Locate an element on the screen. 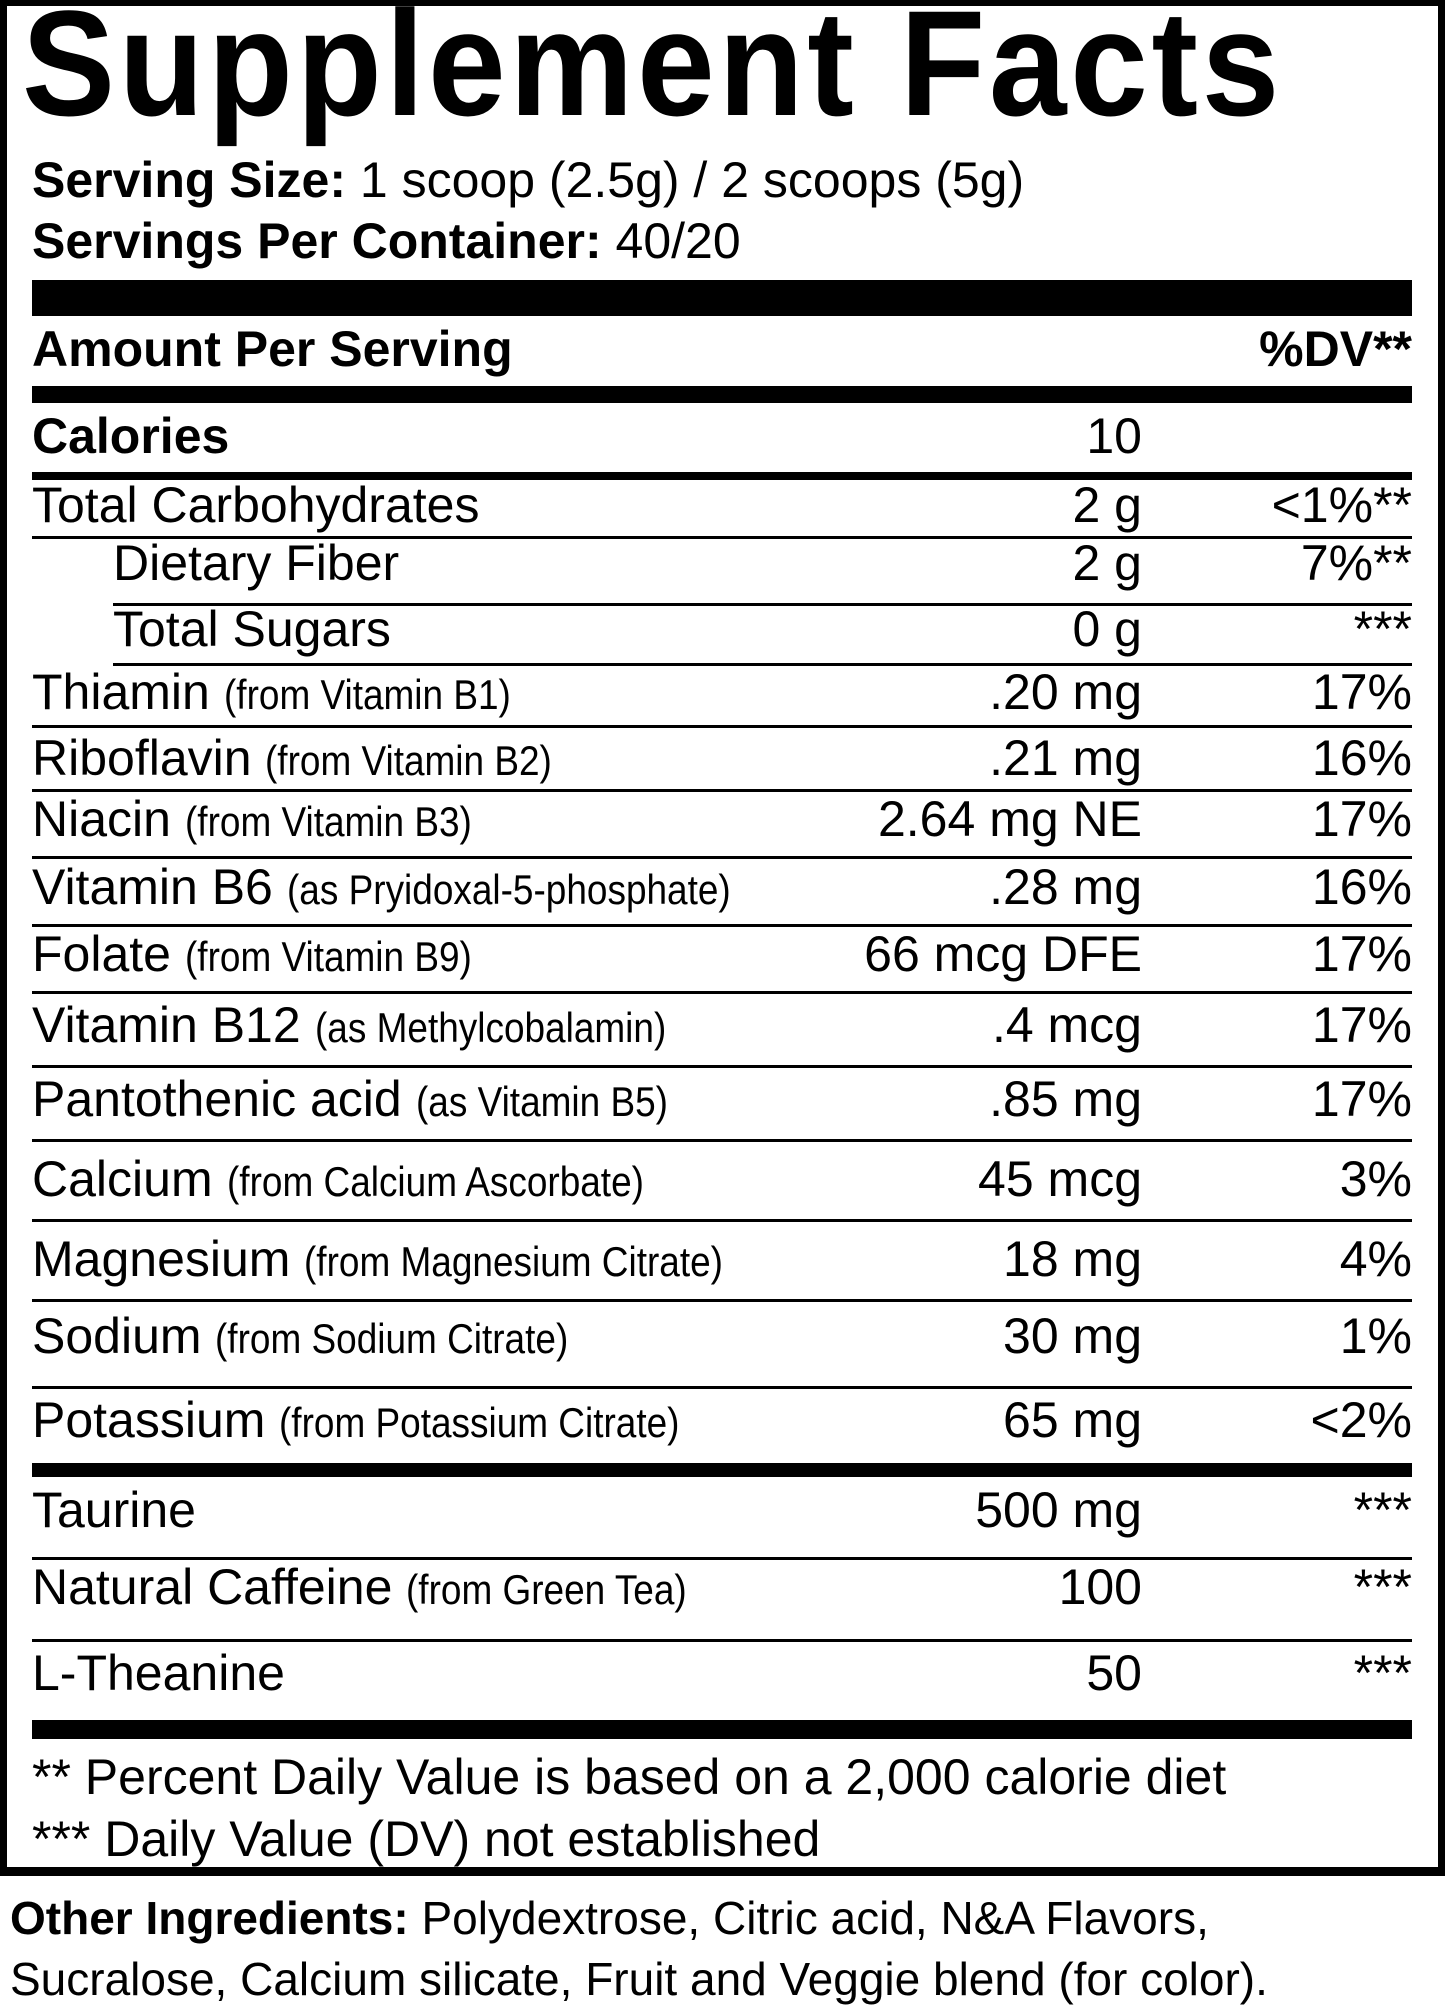  nutrient-label: Folate is located at coordinates (101, 954).